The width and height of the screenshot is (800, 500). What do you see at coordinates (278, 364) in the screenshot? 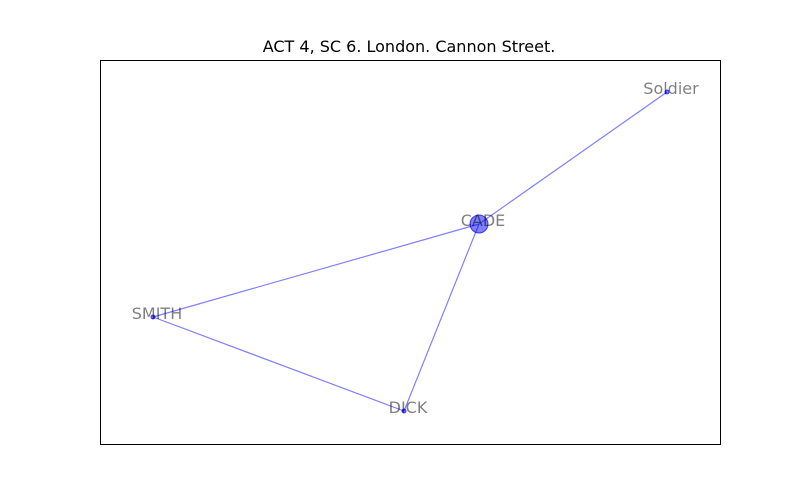
I see `edge-smith-dick` at bounding box center [278, 364].